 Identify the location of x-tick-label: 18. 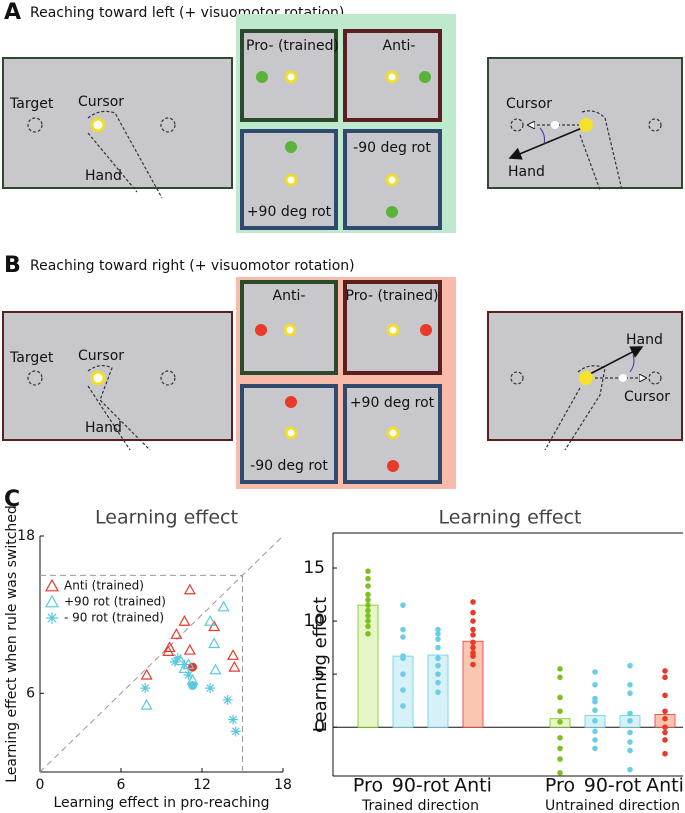
(283, 785).